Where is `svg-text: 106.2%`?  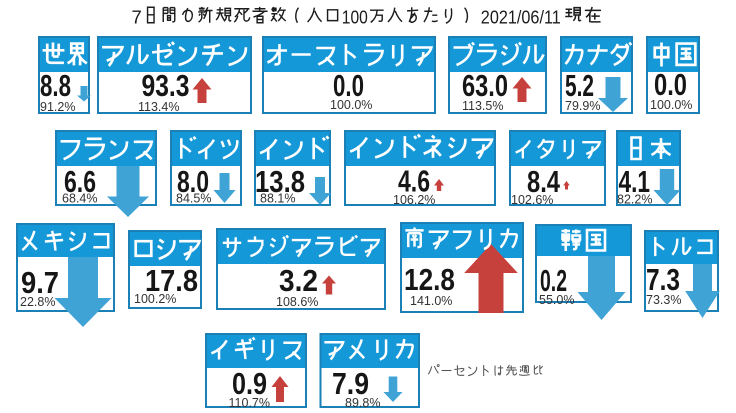 svg-text: 106.2% is located at coordinates (414, 200).